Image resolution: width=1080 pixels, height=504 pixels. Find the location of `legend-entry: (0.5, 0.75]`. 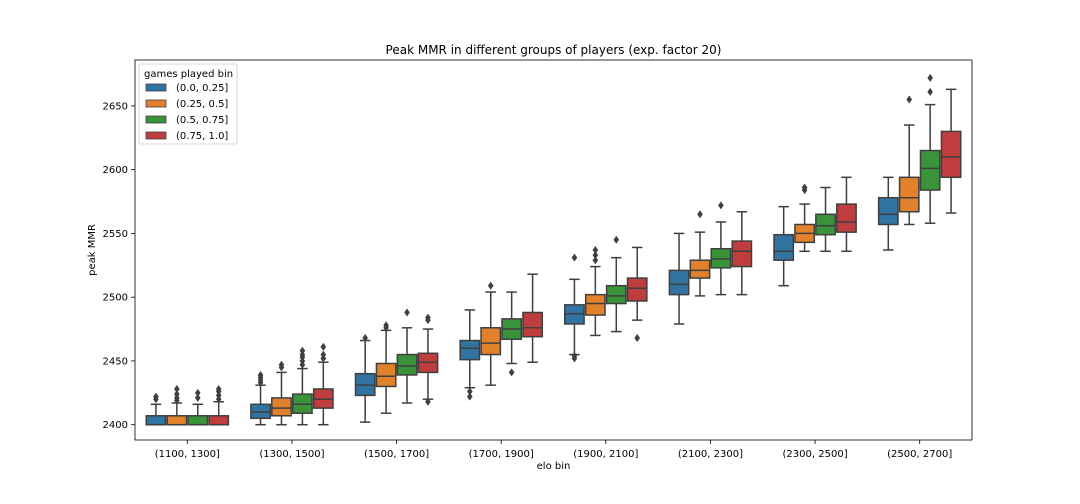

legend-entry: (0.5, 0.75] is located at coordinates (202, 120).